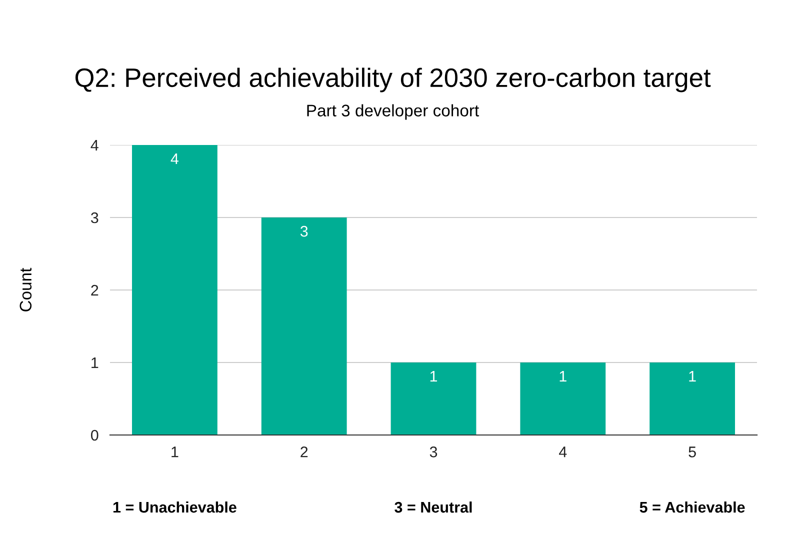  I want to click on x-tick-label: 4, so click(563, 452).